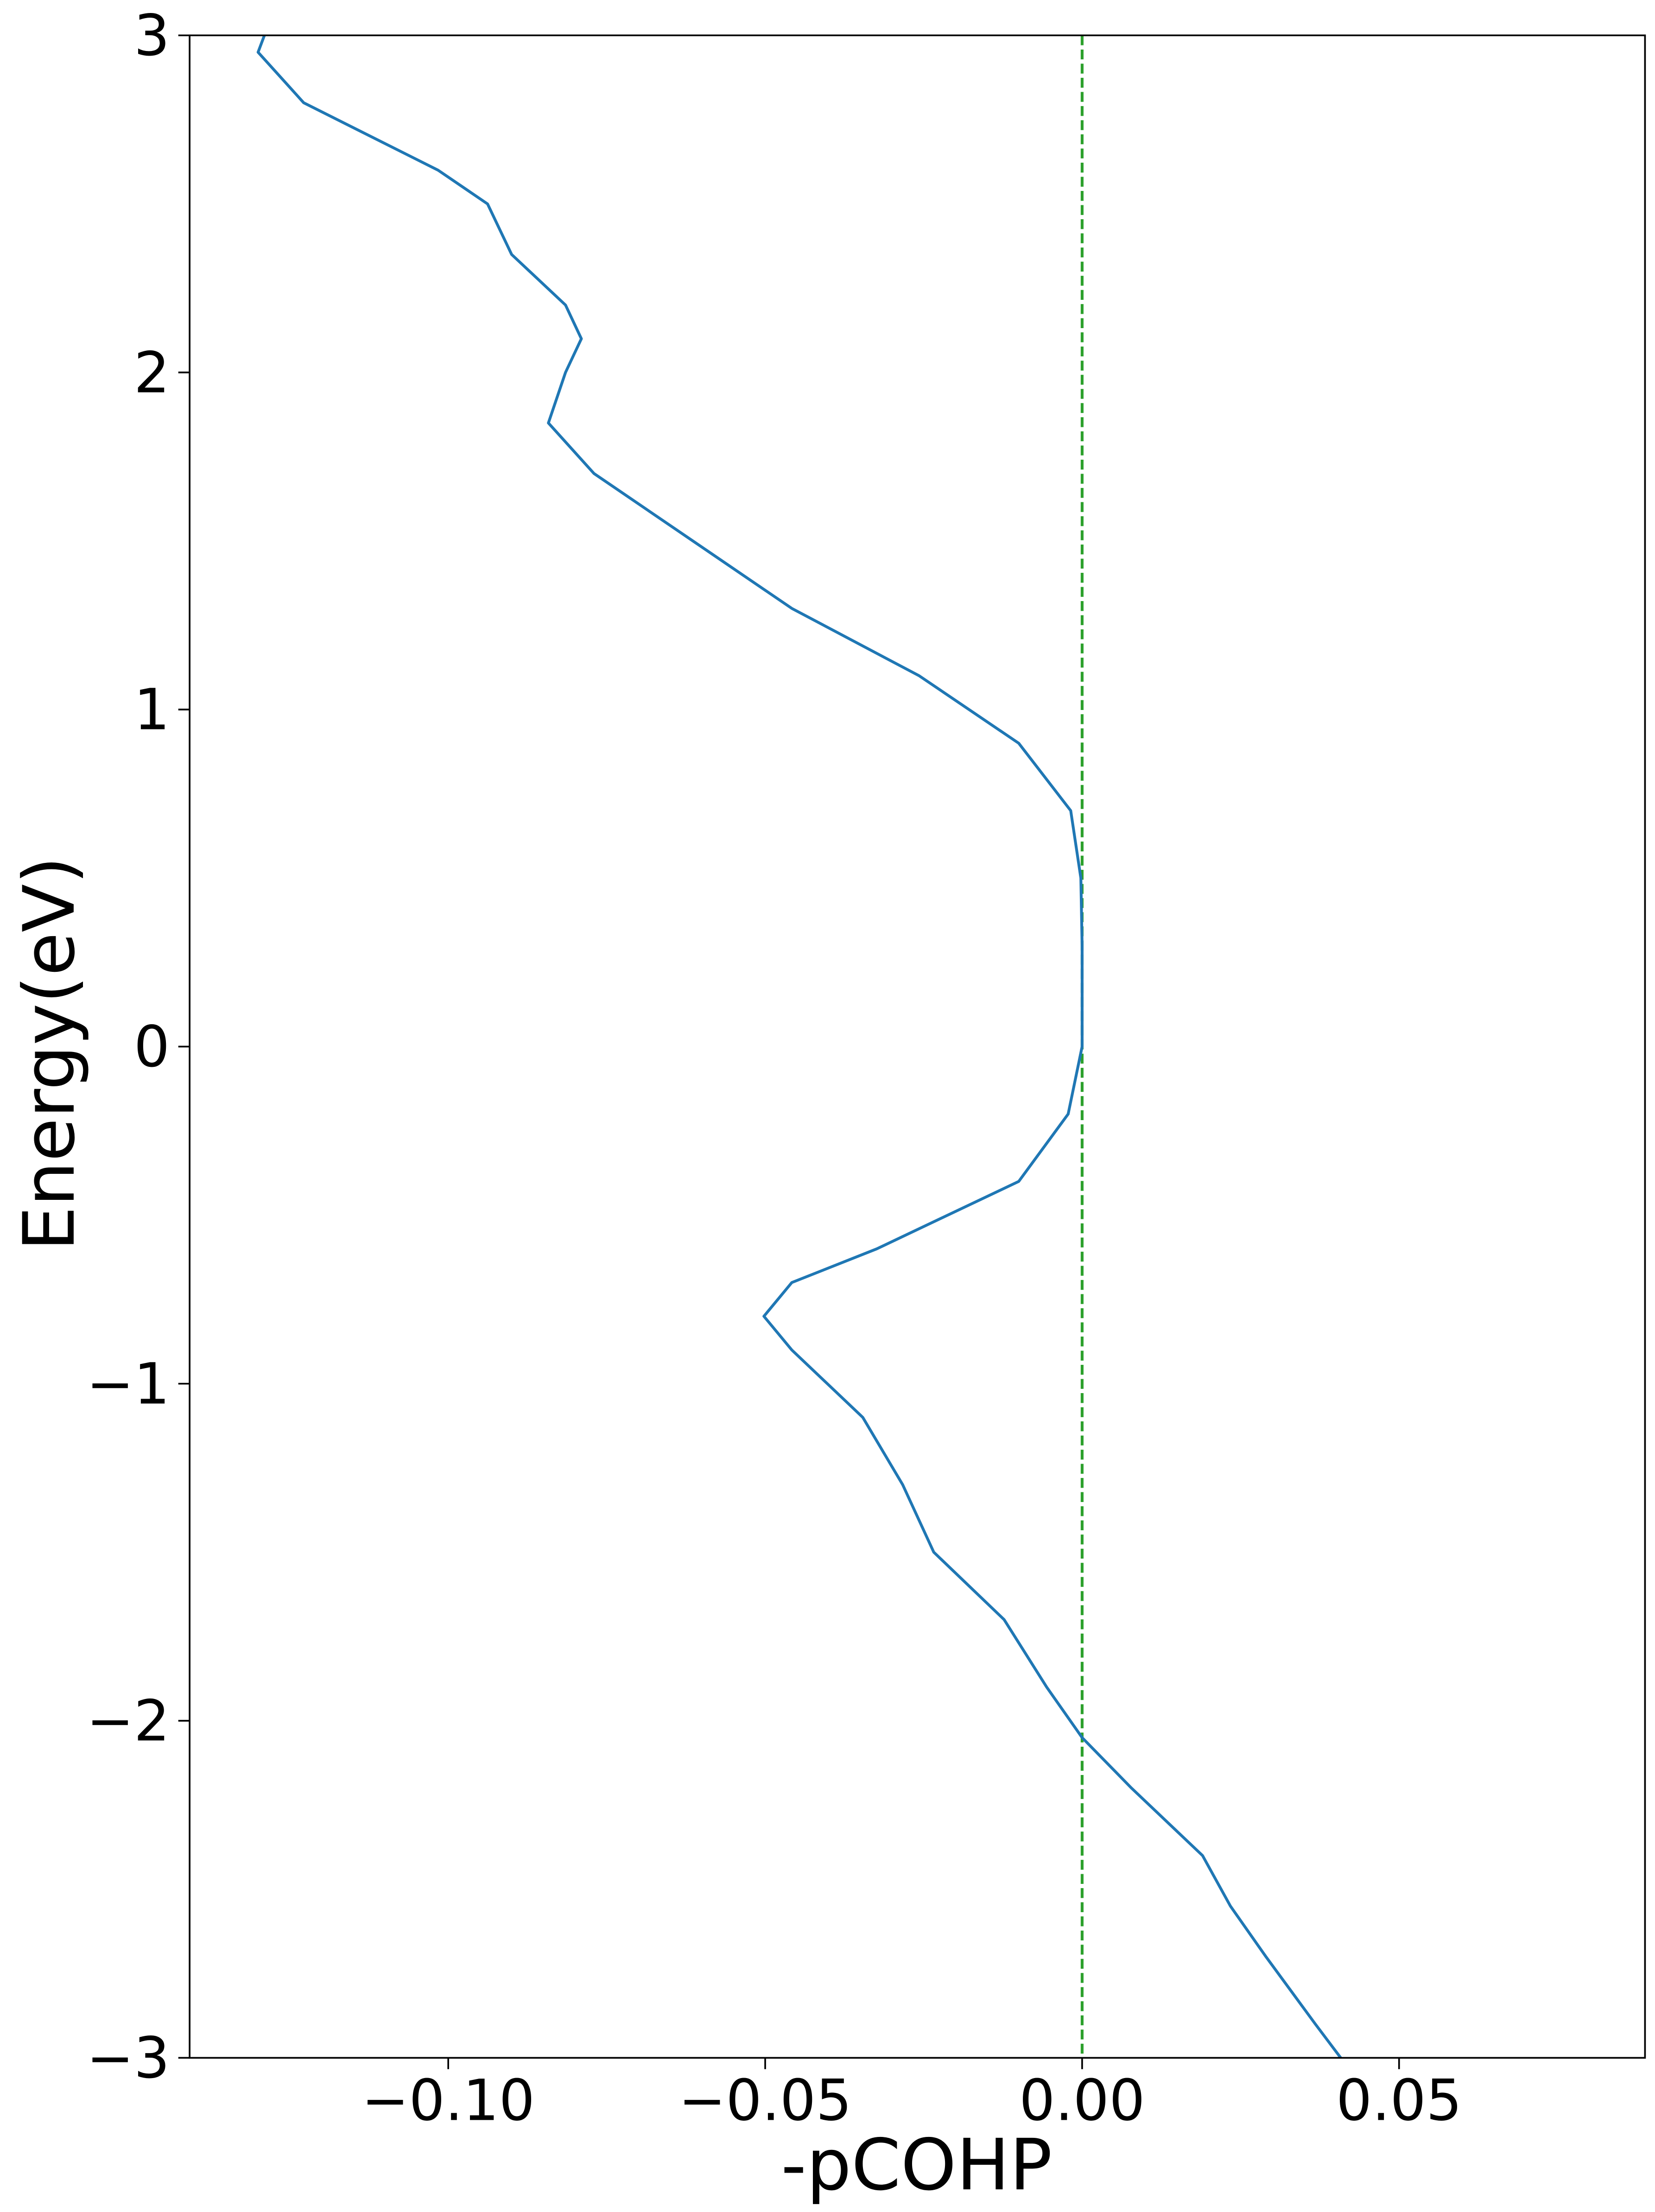 This screenshot has width=1655, height=2212. Describe the element at coordinates (1082, 2101) in the screenshot. I see `x-tick-label: 0.00` at that location.